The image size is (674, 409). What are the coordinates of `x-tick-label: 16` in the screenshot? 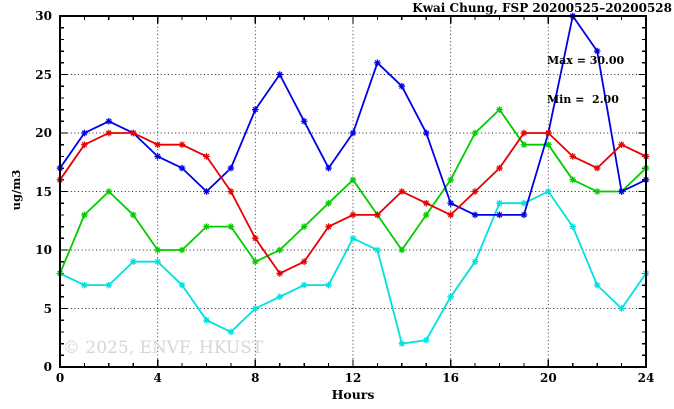 It's located at (451, 378).